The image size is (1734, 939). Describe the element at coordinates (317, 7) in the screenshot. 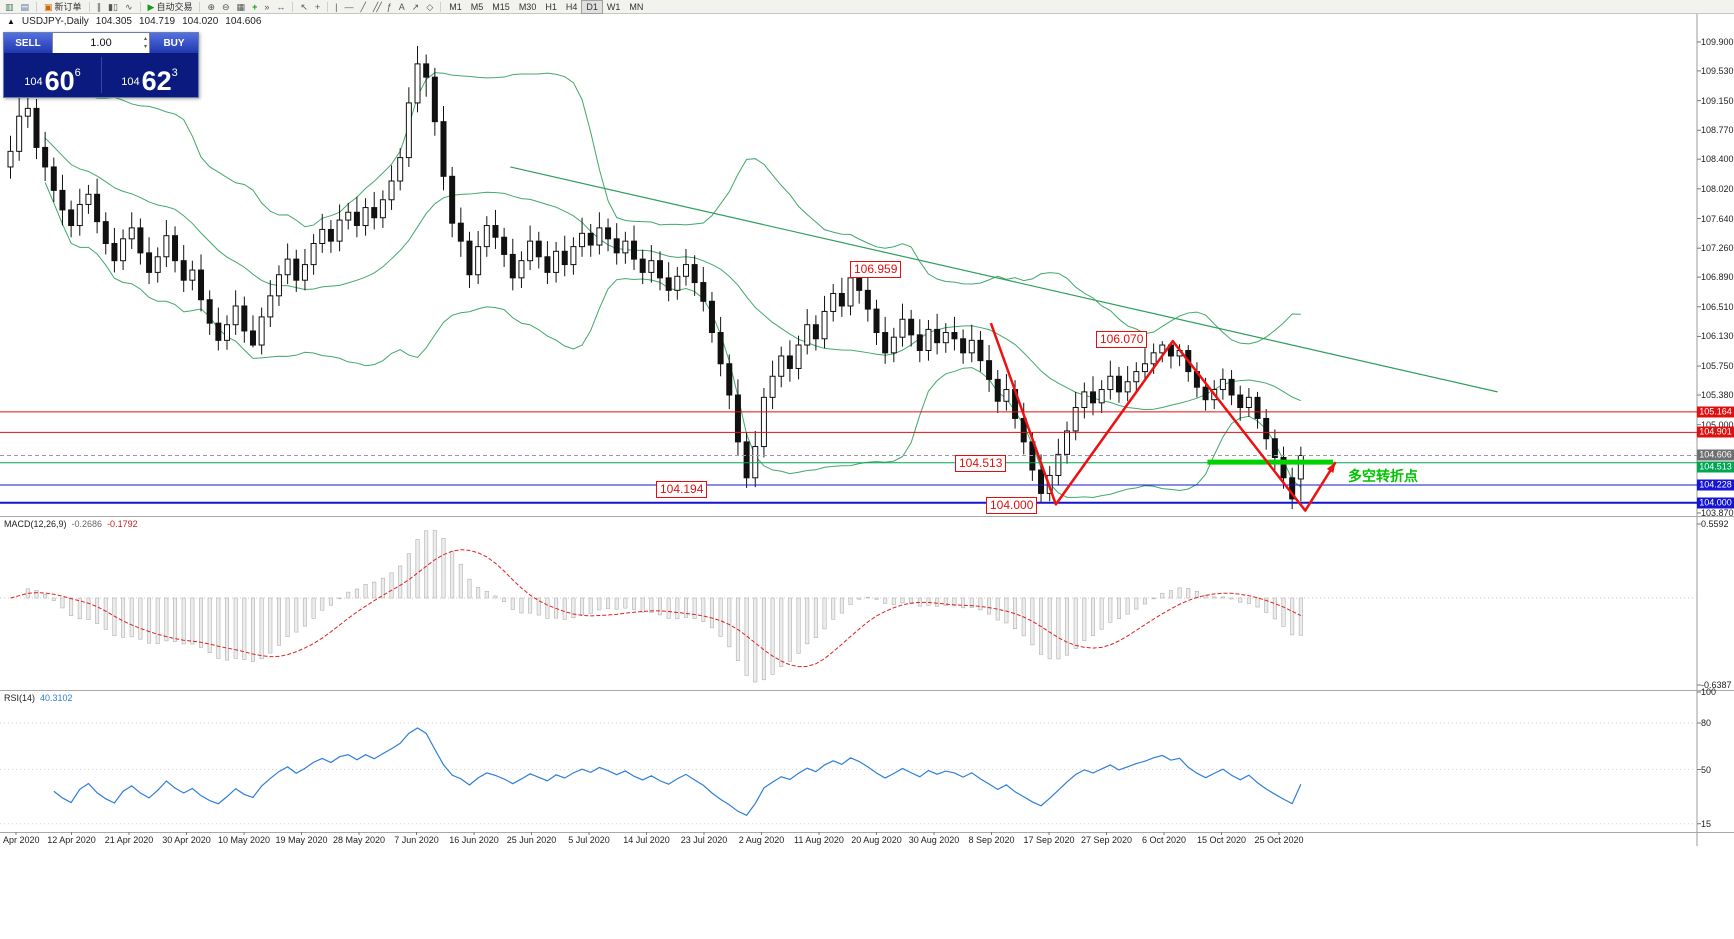

I see `crosshair-button: +` at that location.